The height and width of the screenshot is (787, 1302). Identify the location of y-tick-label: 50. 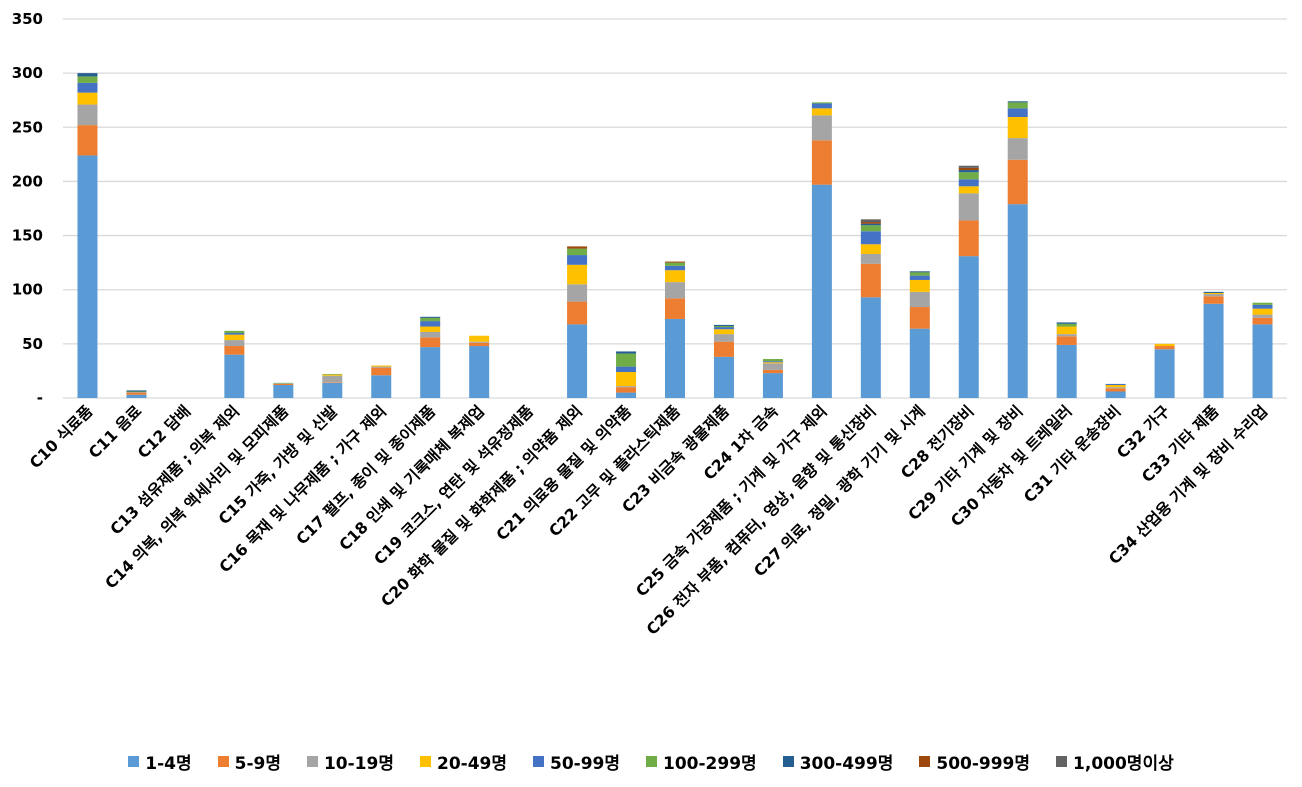
(32, 344).